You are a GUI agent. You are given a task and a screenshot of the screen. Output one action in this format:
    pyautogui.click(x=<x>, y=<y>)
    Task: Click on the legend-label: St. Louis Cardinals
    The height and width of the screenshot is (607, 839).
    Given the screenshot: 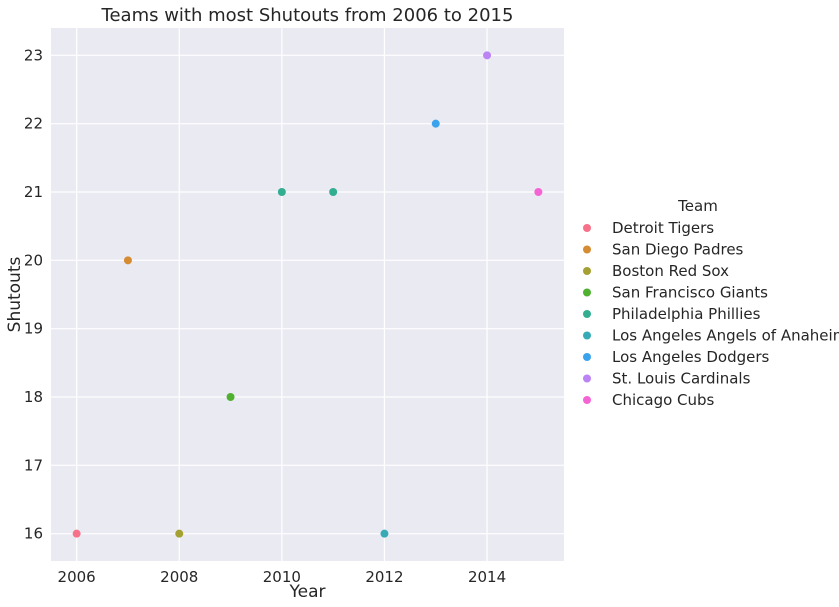 What is the action you would take?
    pyautogui.click(x=681, y=379)
    